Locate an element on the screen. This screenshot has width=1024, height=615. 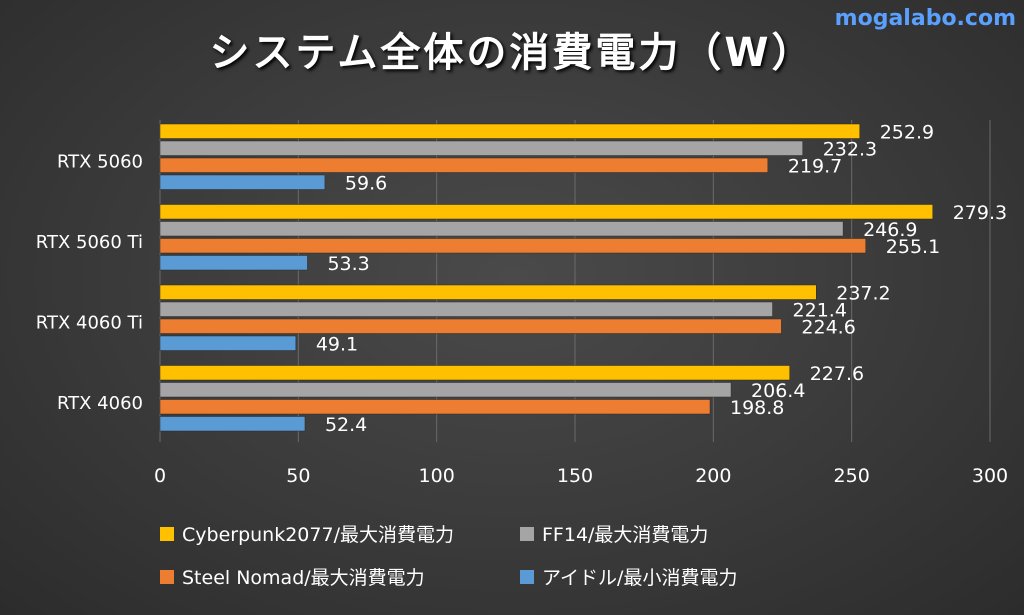
category-label: RTX 5060 is located at coordinates (100, 161).